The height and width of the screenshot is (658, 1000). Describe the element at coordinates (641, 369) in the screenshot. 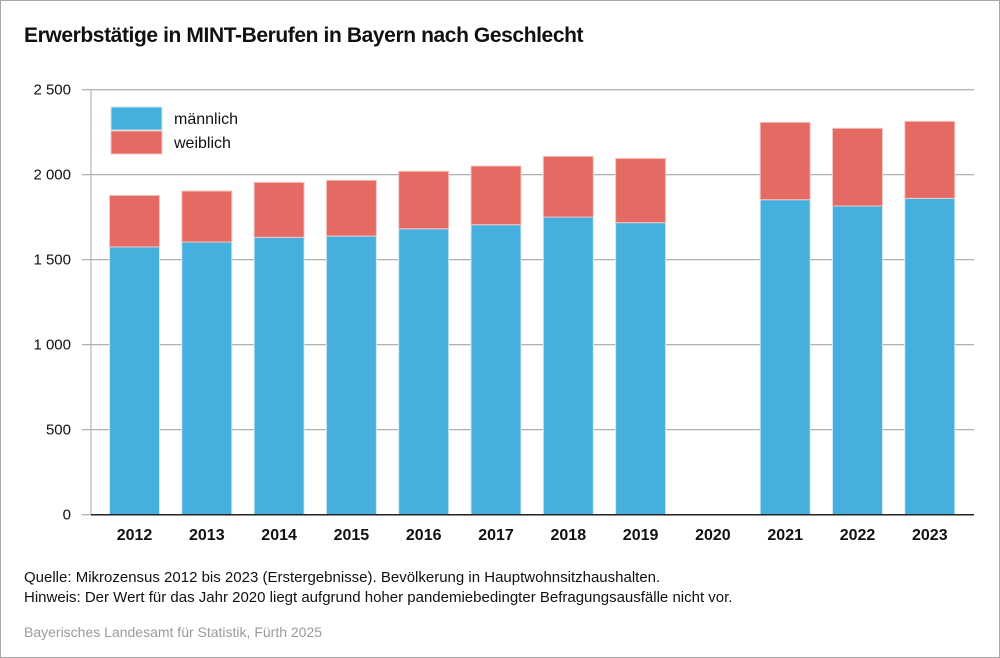

I see `bar-maennlich-2019` at that location.